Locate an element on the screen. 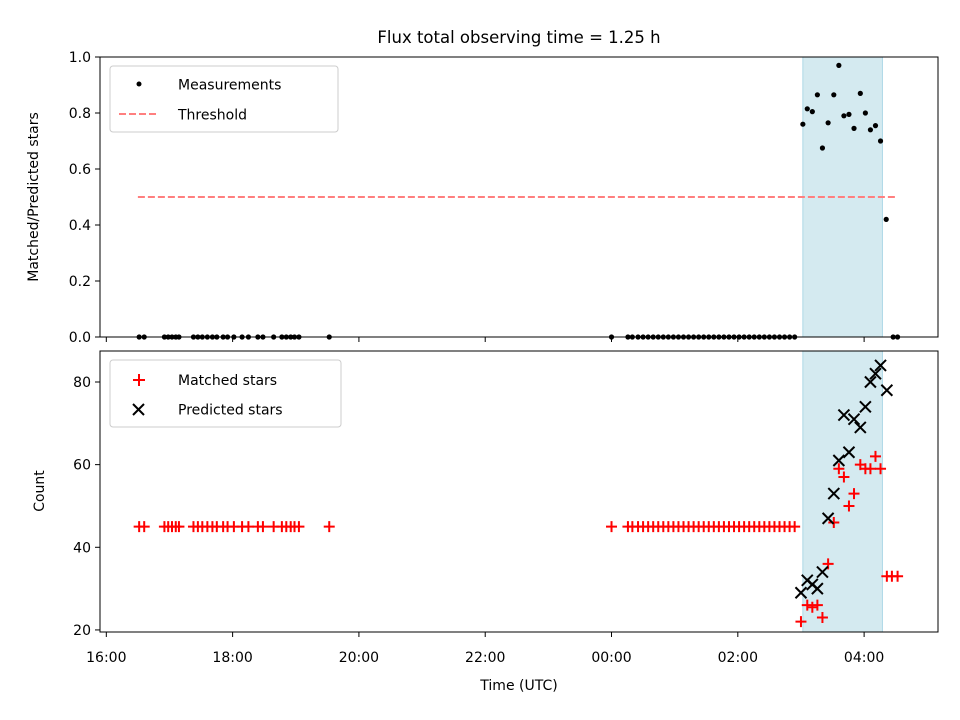 This screenshot has width=960, height=720. x-tick-label-5: 02:00 is located at coordinates (738, 658).